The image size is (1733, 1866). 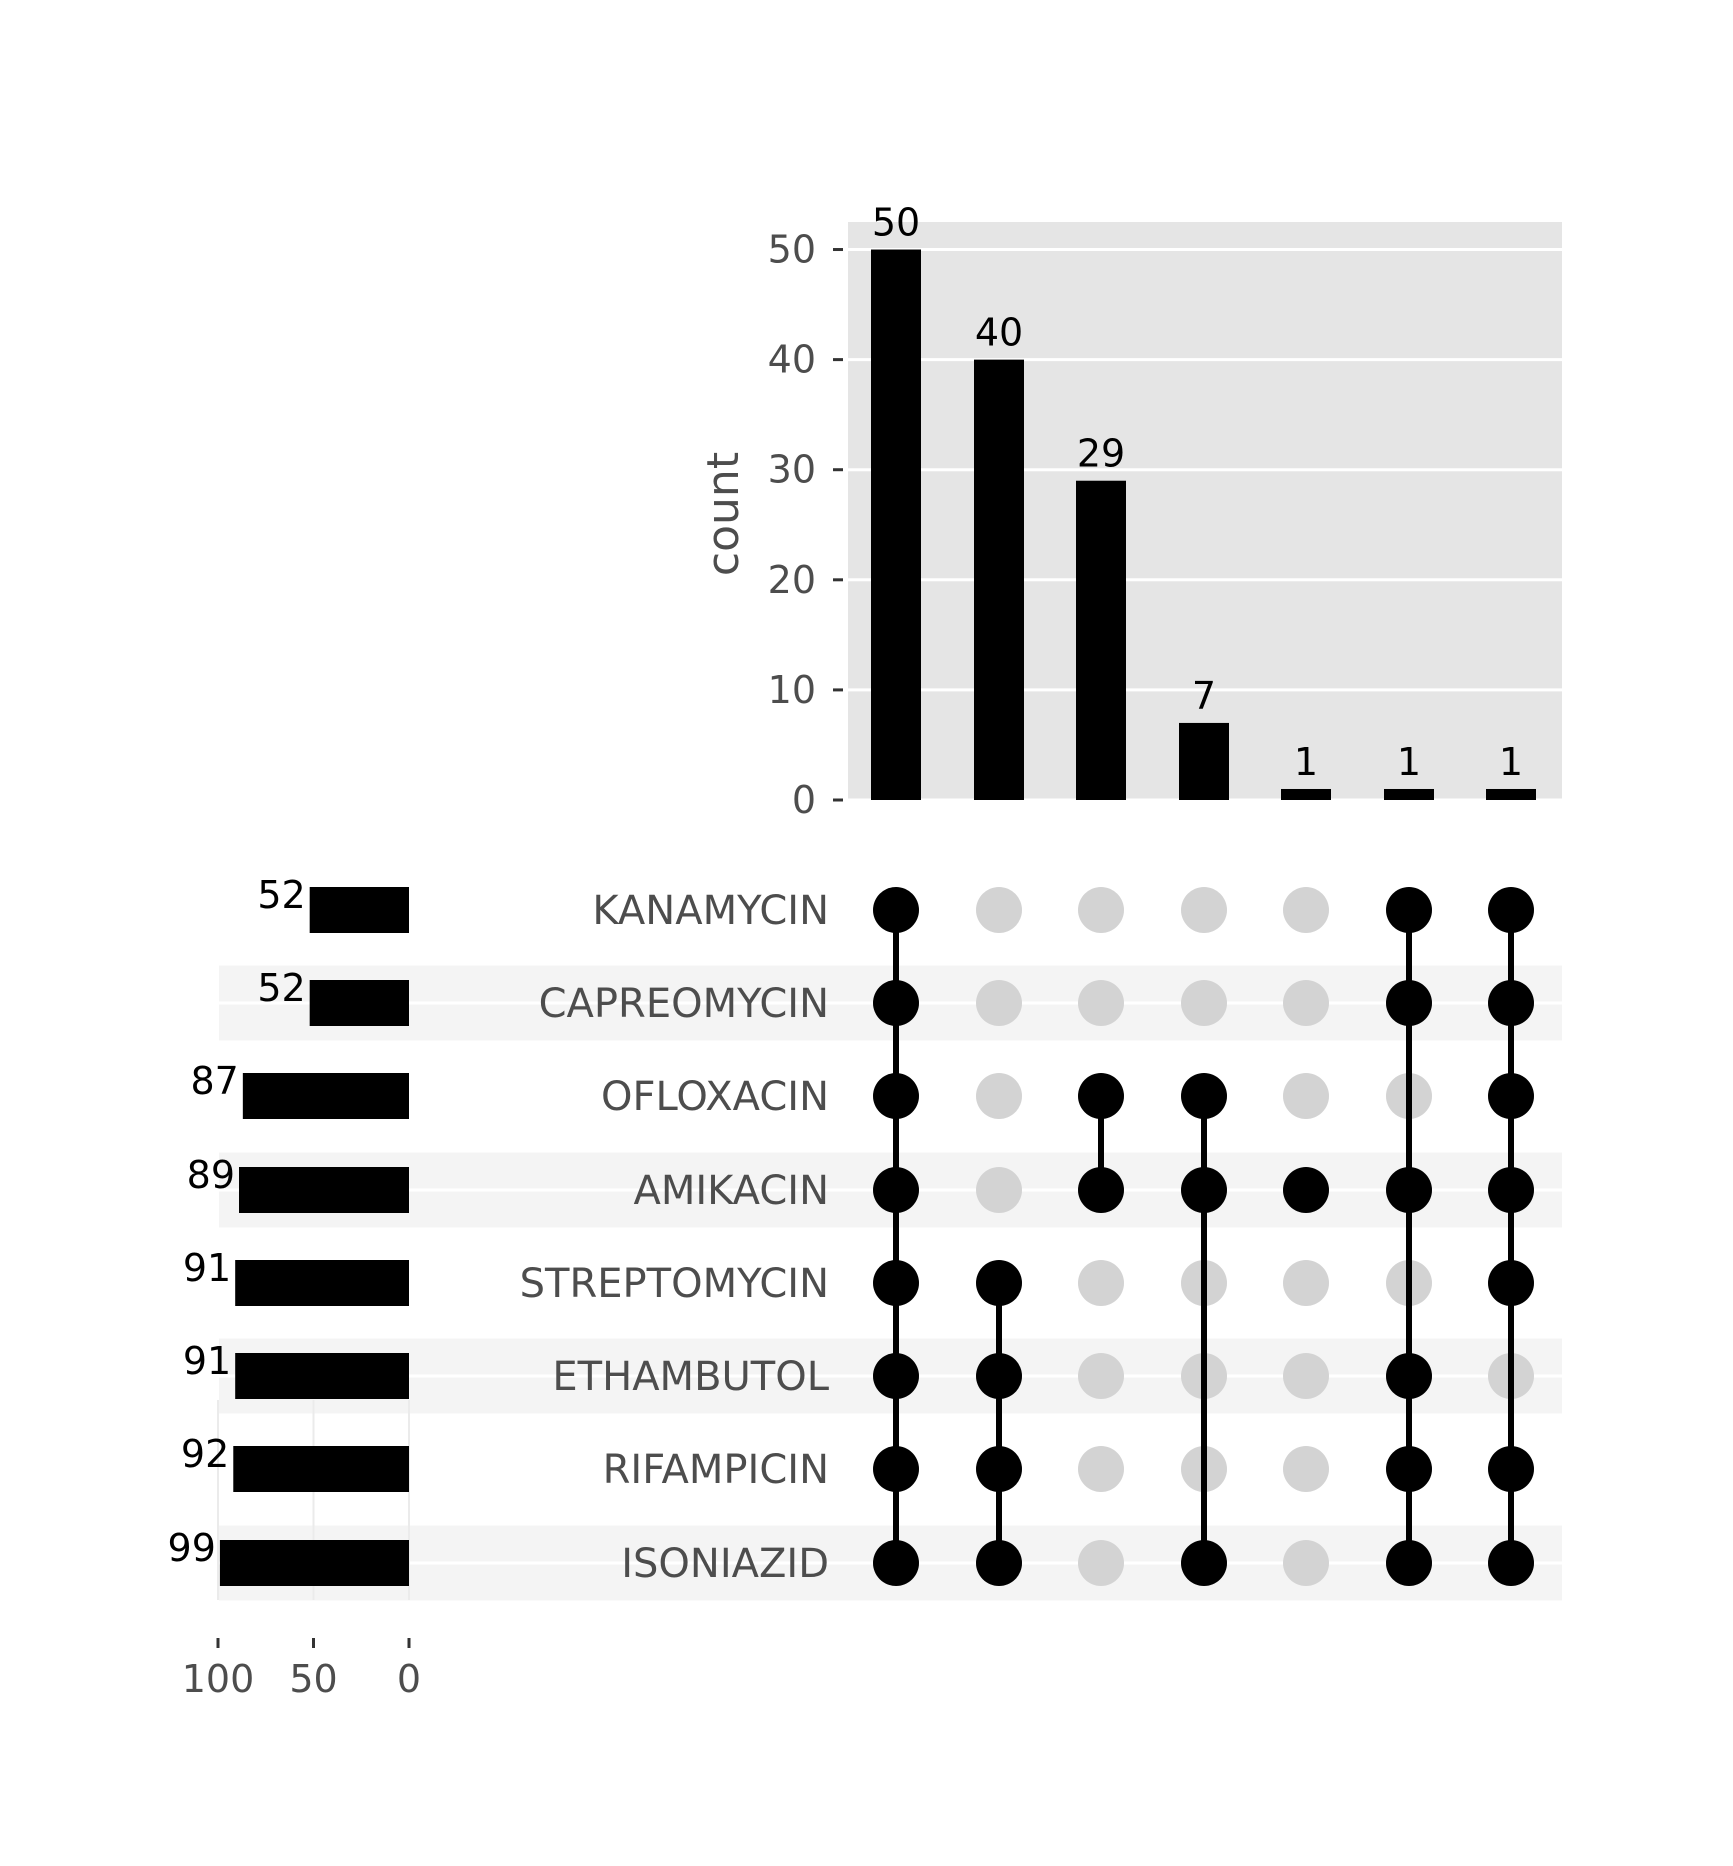 What do you see at coordinates (211, 1175) in the screenshot?
I see `set-size-bar-label: 89` at bounding box center [211, 1175].